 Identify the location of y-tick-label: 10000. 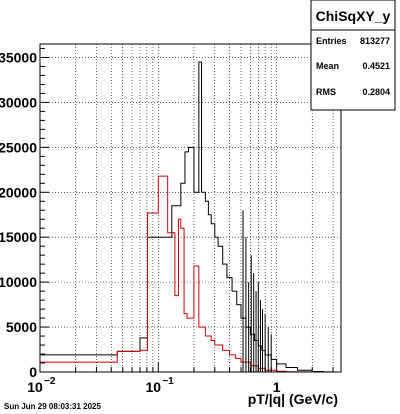
(18, 282).